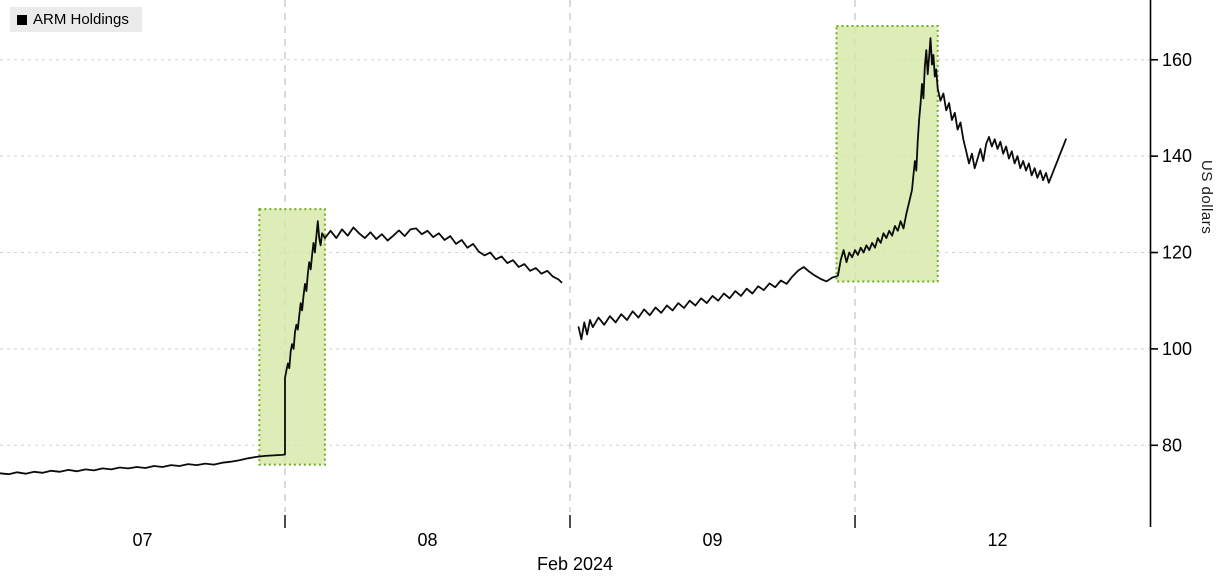 The image size is (1216, 580). What do you see at coordinates (1177, 349) in the screenshot?
I see `y-tick-label: 100` at bounding box center [1177, 349].